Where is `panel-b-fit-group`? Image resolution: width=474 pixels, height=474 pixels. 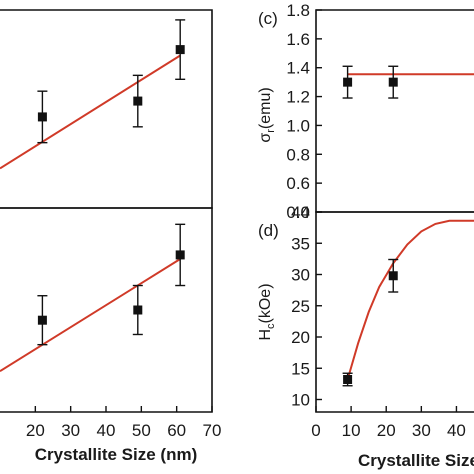
panel-b-fit-group is located at coordinates (90, 112).